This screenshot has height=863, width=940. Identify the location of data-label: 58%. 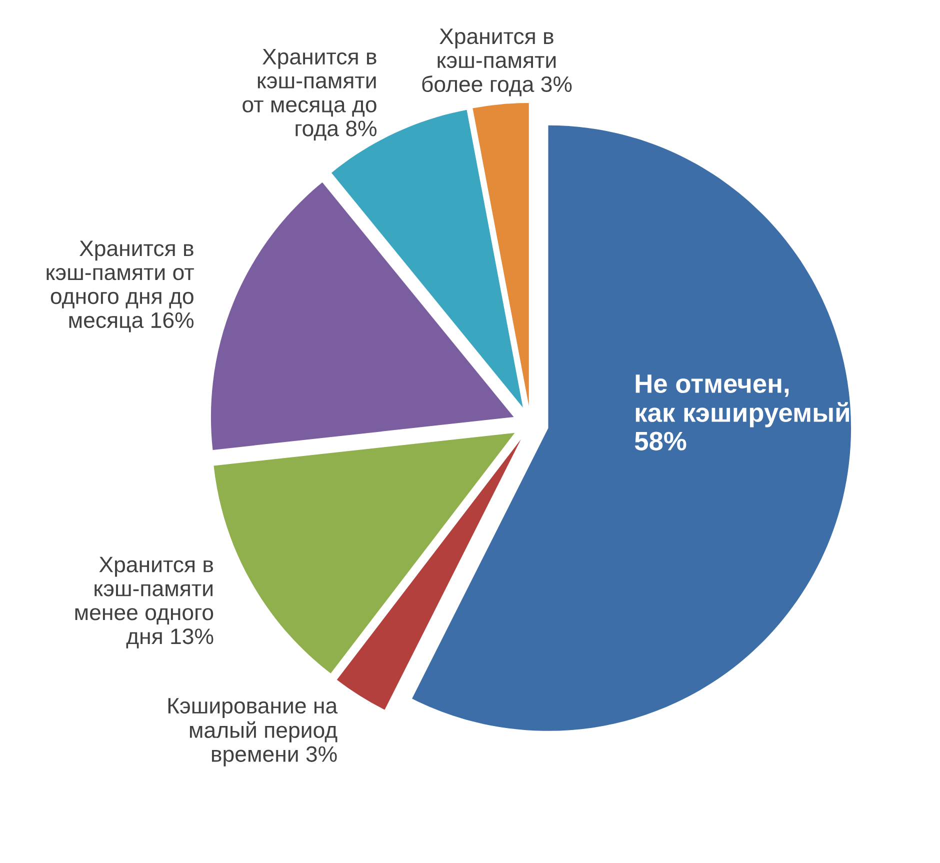
(660, 441).